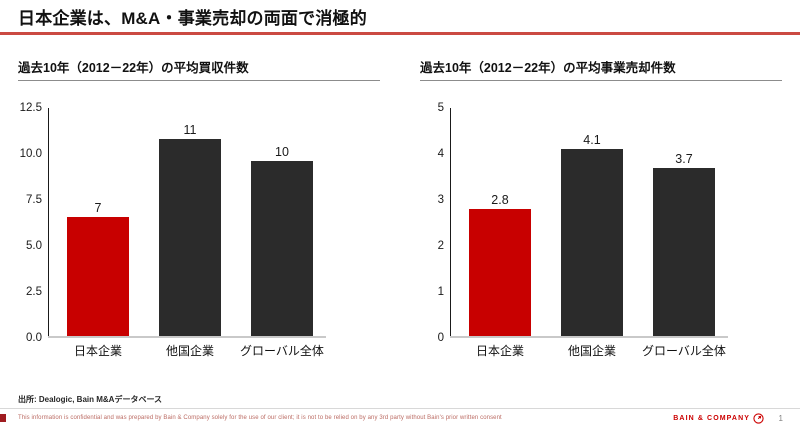 This screenshot has height=427, width=800. What do you see at coordinates (500, 200) in the screenshot?
I see `bar-value-label: 2.8` at bounding box center [500, 200].